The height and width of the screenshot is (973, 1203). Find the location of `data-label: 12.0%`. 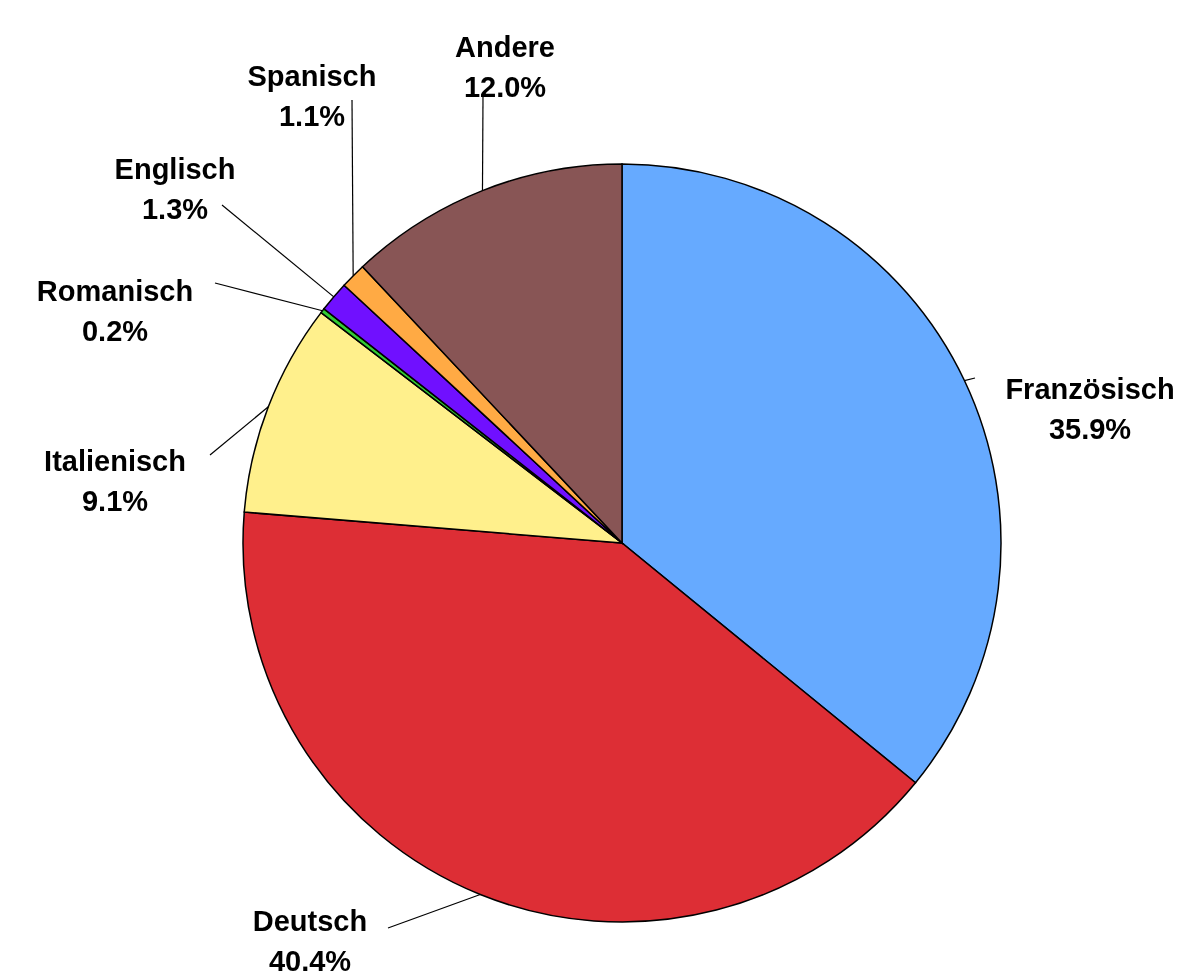

data-label: 12.0% is located at coordinates (505, 87).